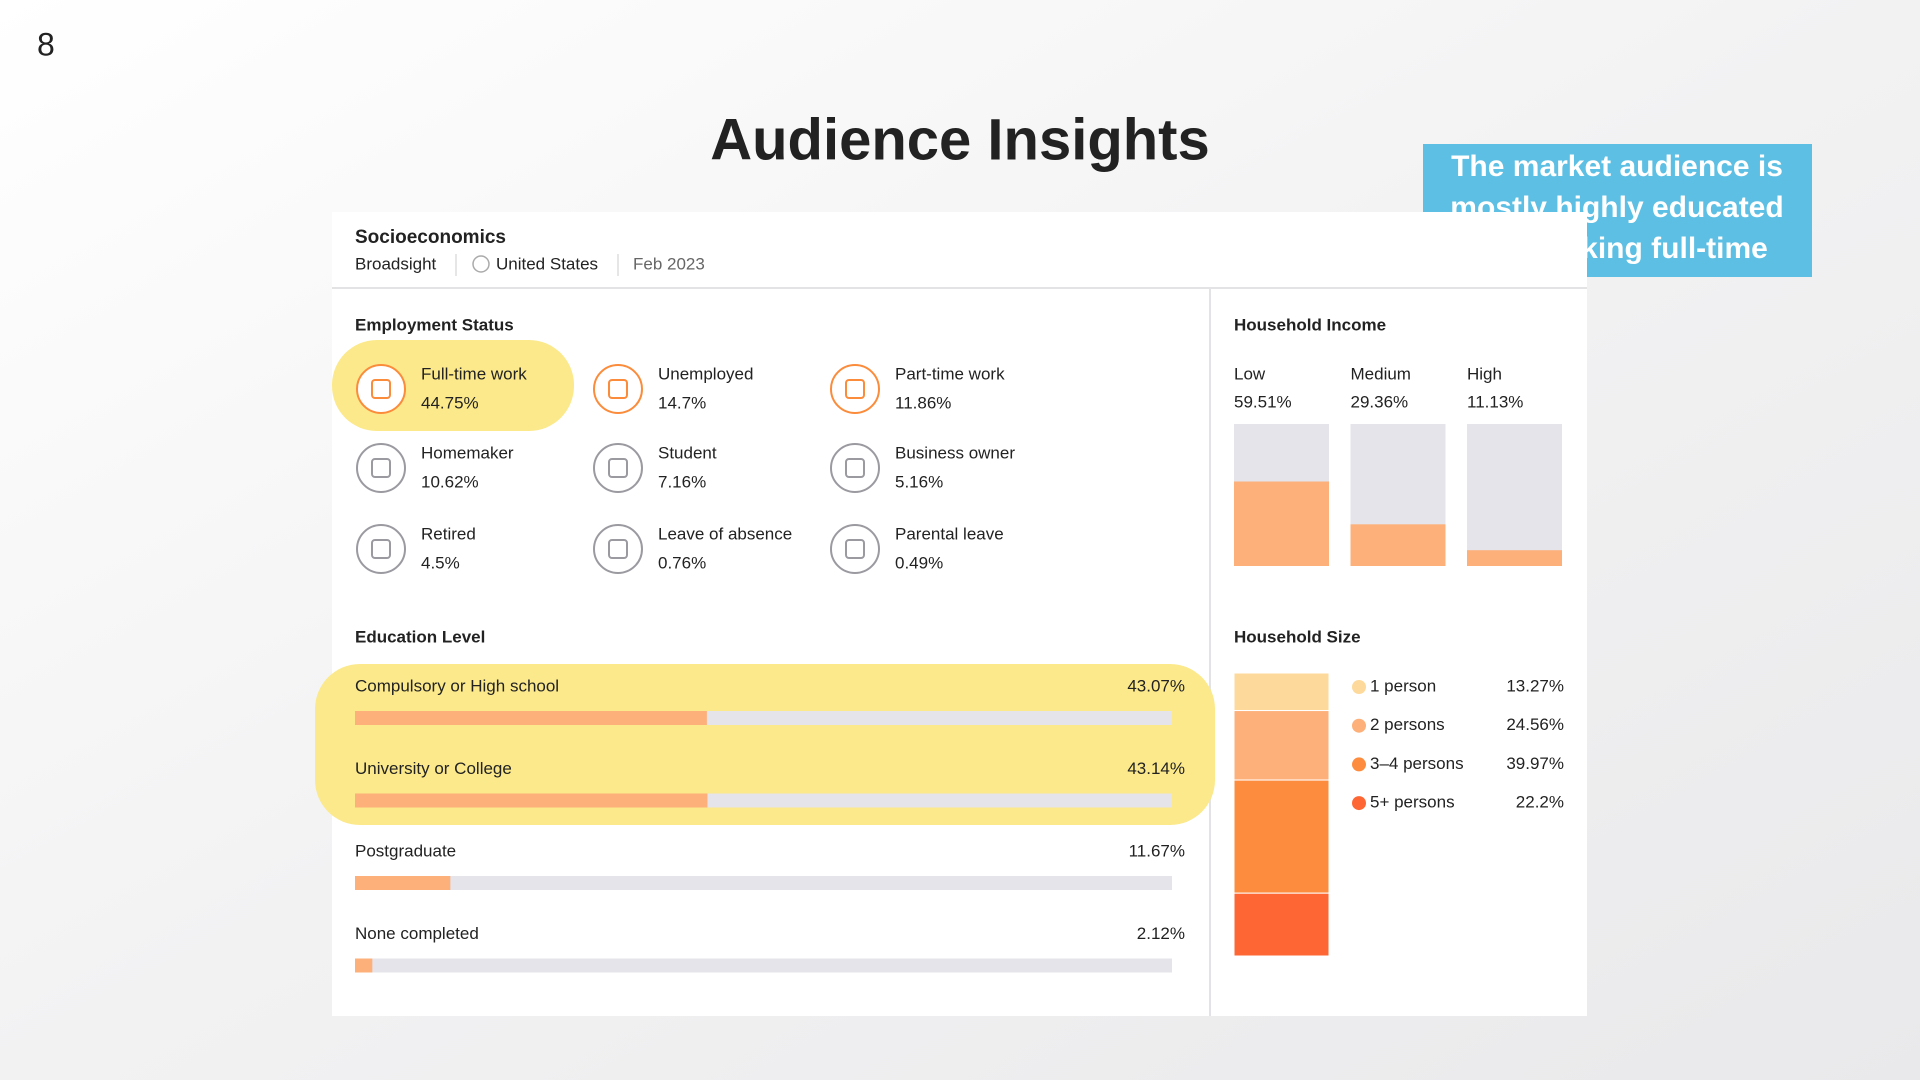 This screenshot has height=1080, width=1920. What do you see at coordinates (1380, 401) in the screenshot?
I see `column-value: 29.36%` at bounding box center [1380, 401].